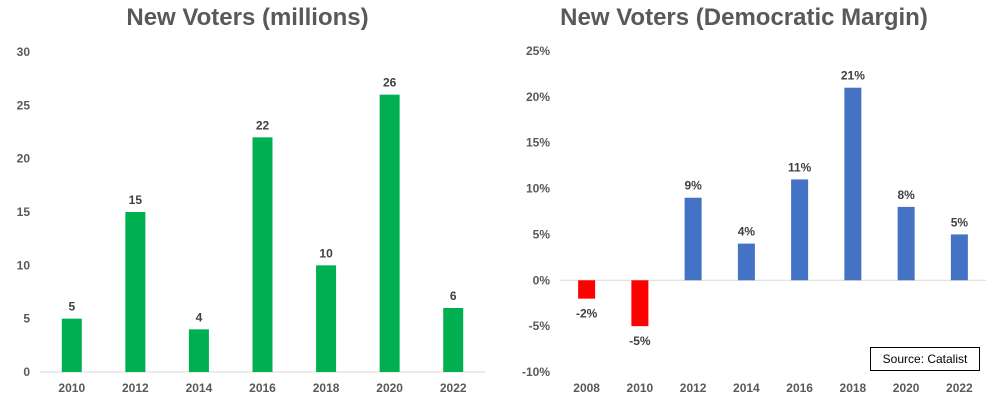 This screenshot has width=991, height=416. What do you see at coordinates (26, 372) in the screenshot?
I see `y-tick-label: 0` at bounding box center [26, 372].